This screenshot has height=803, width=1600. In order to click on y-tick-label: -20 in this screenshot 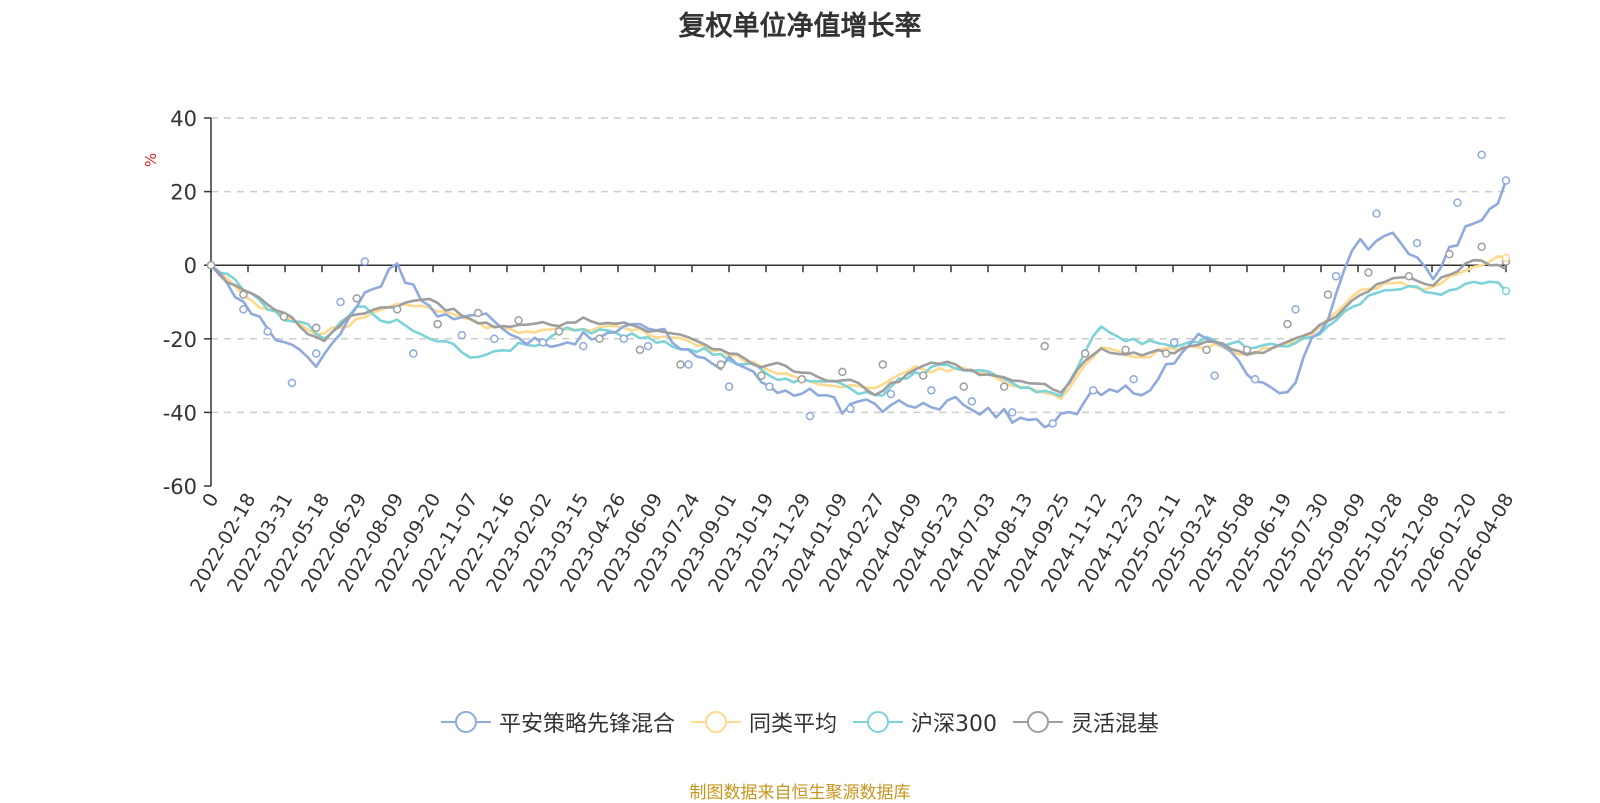, I will do `click(180, 340)`.